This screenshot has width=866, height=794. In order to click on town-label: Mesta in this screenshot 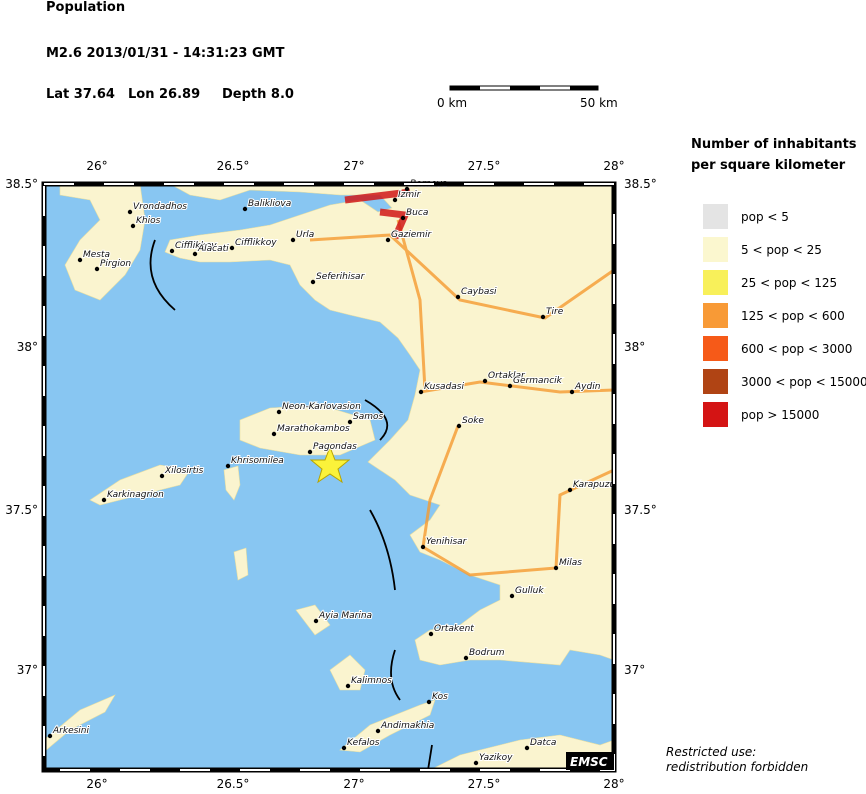, I will do `click(96, 255)`.